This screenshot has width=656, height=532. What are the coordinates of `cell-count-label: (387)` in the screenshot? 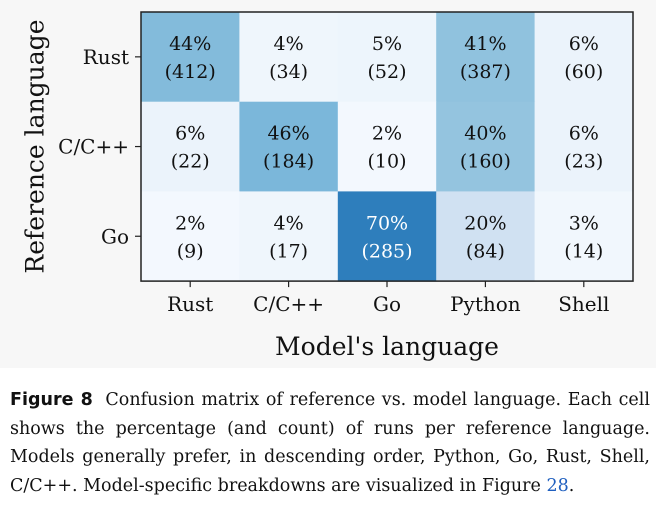 It's located at (485, 72).